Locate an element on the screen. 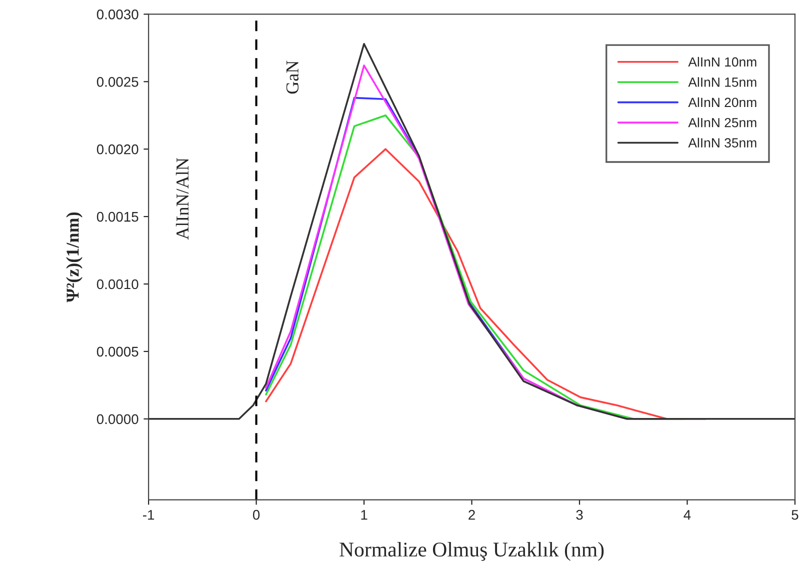  y-tick-label: 0.0025 is located at coordinates (117, 81).